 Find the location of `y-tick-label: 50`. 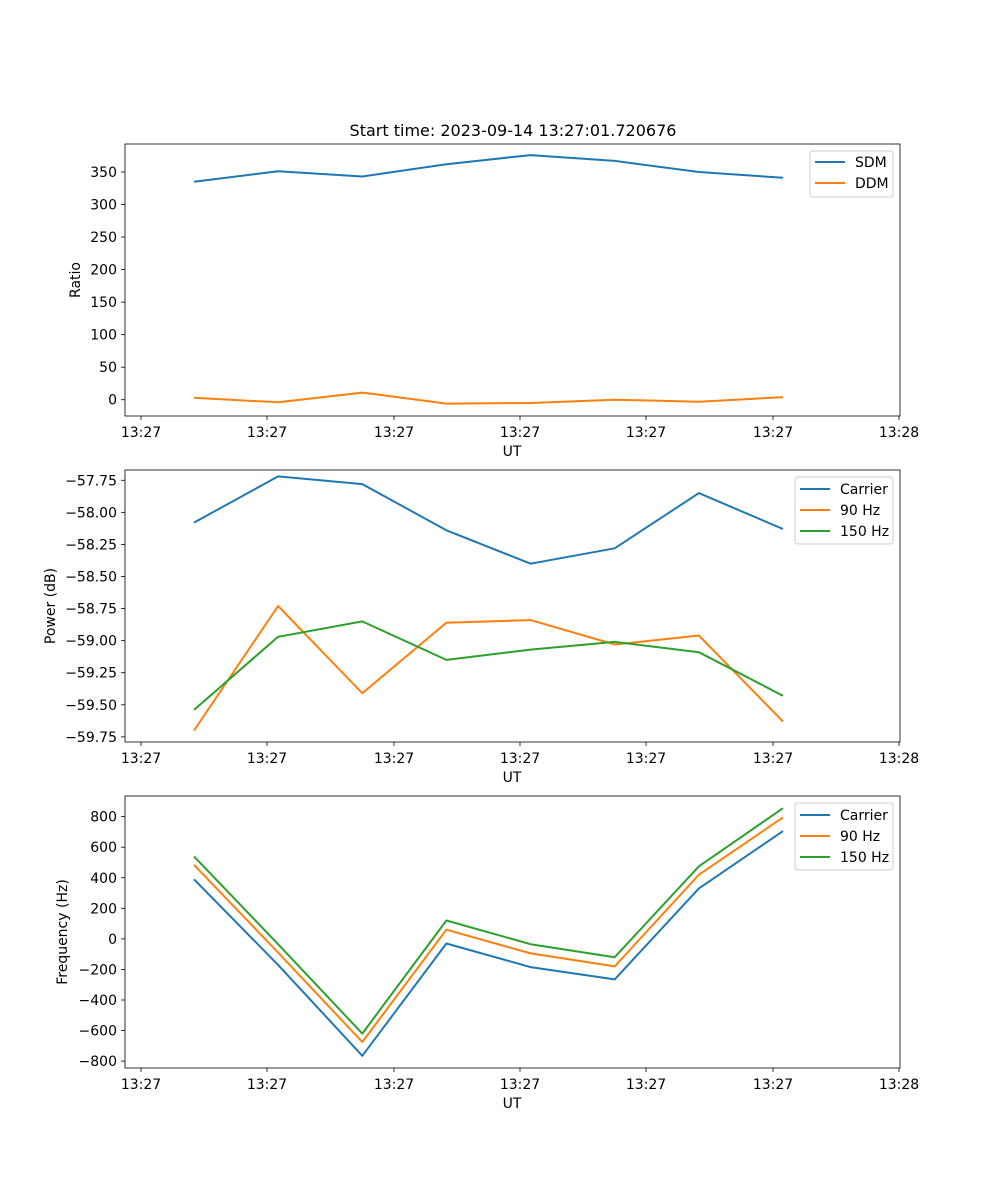

y-tick-label: 50 is located at coordinates (108, 368).